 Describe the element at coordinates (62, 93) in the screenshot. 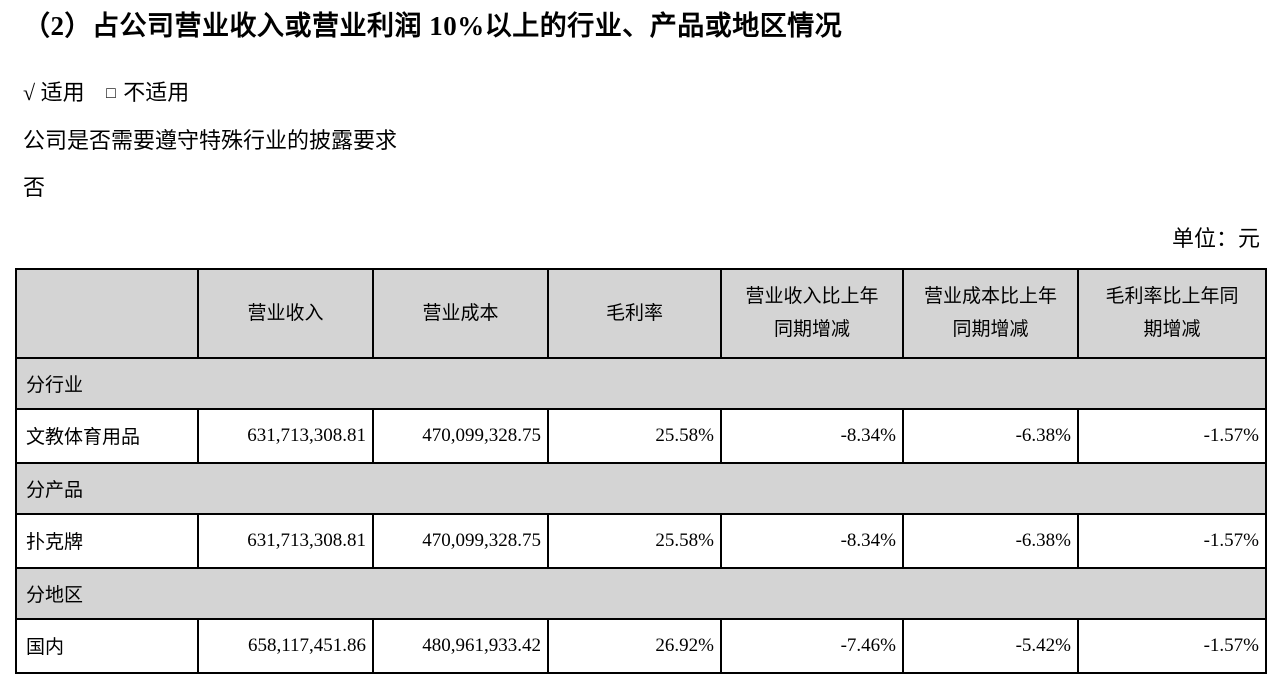

I see `applicable-label: 适用` at that location.